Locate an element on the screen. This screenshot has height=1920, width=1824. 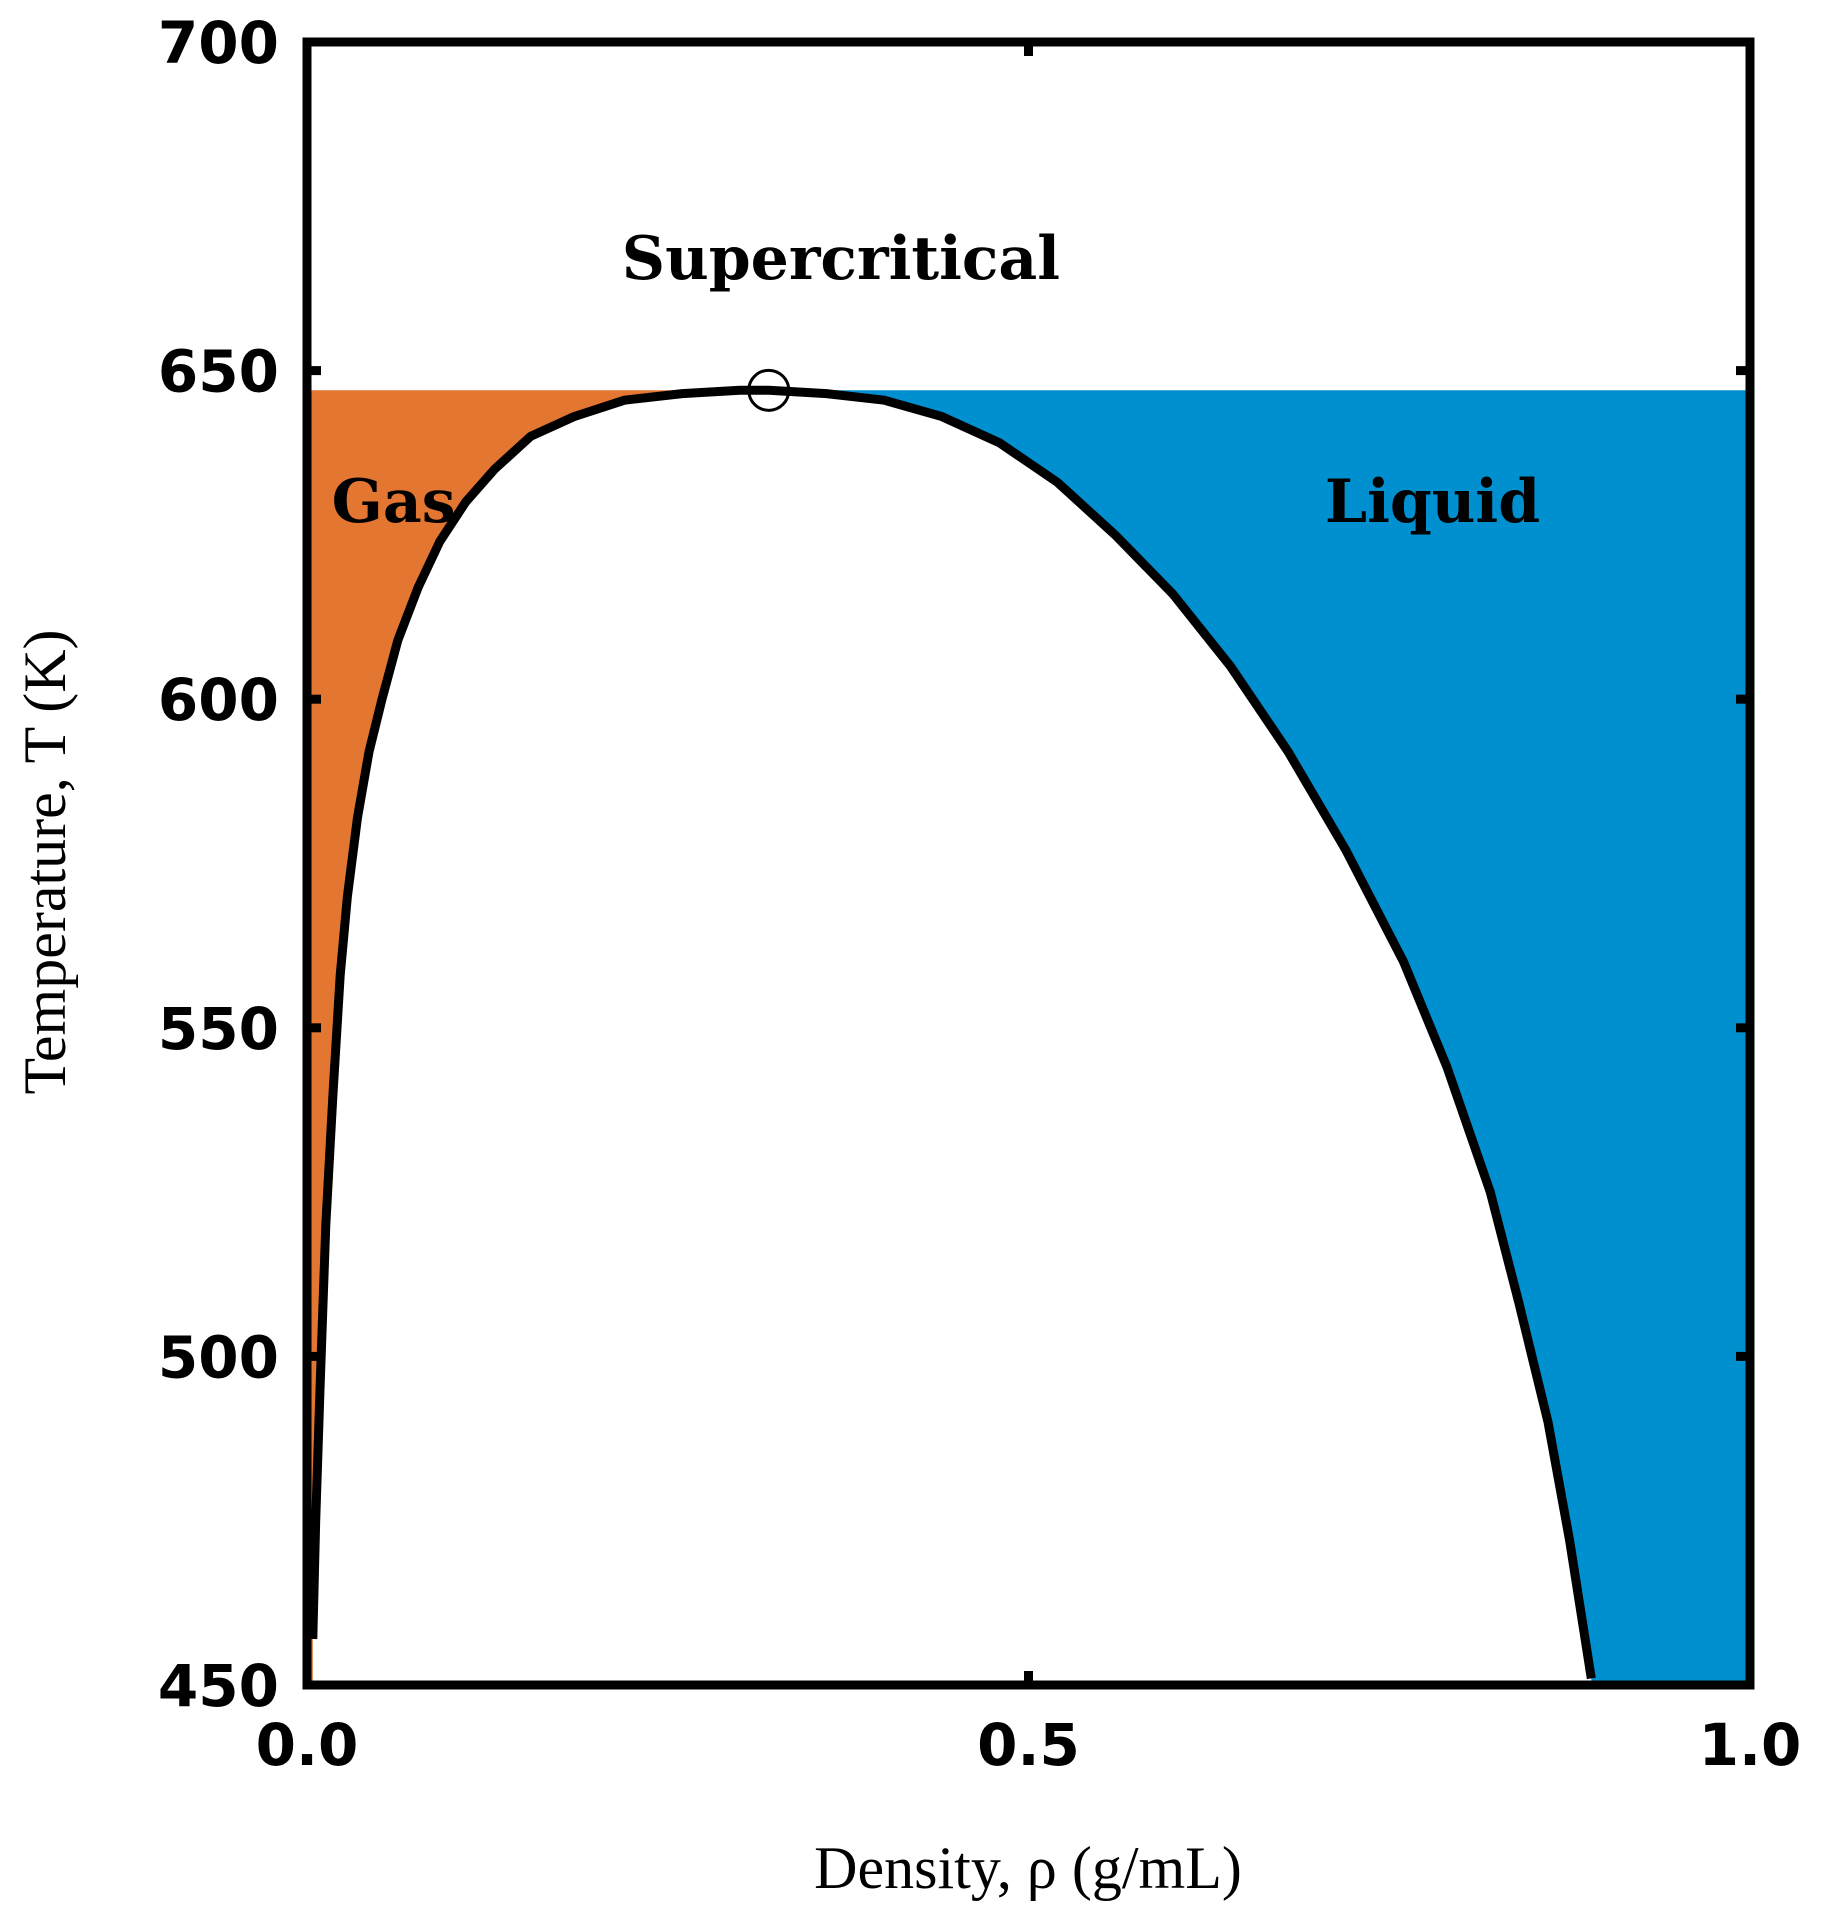
y-tick-label: 600 is located at coordinates (218, 700).